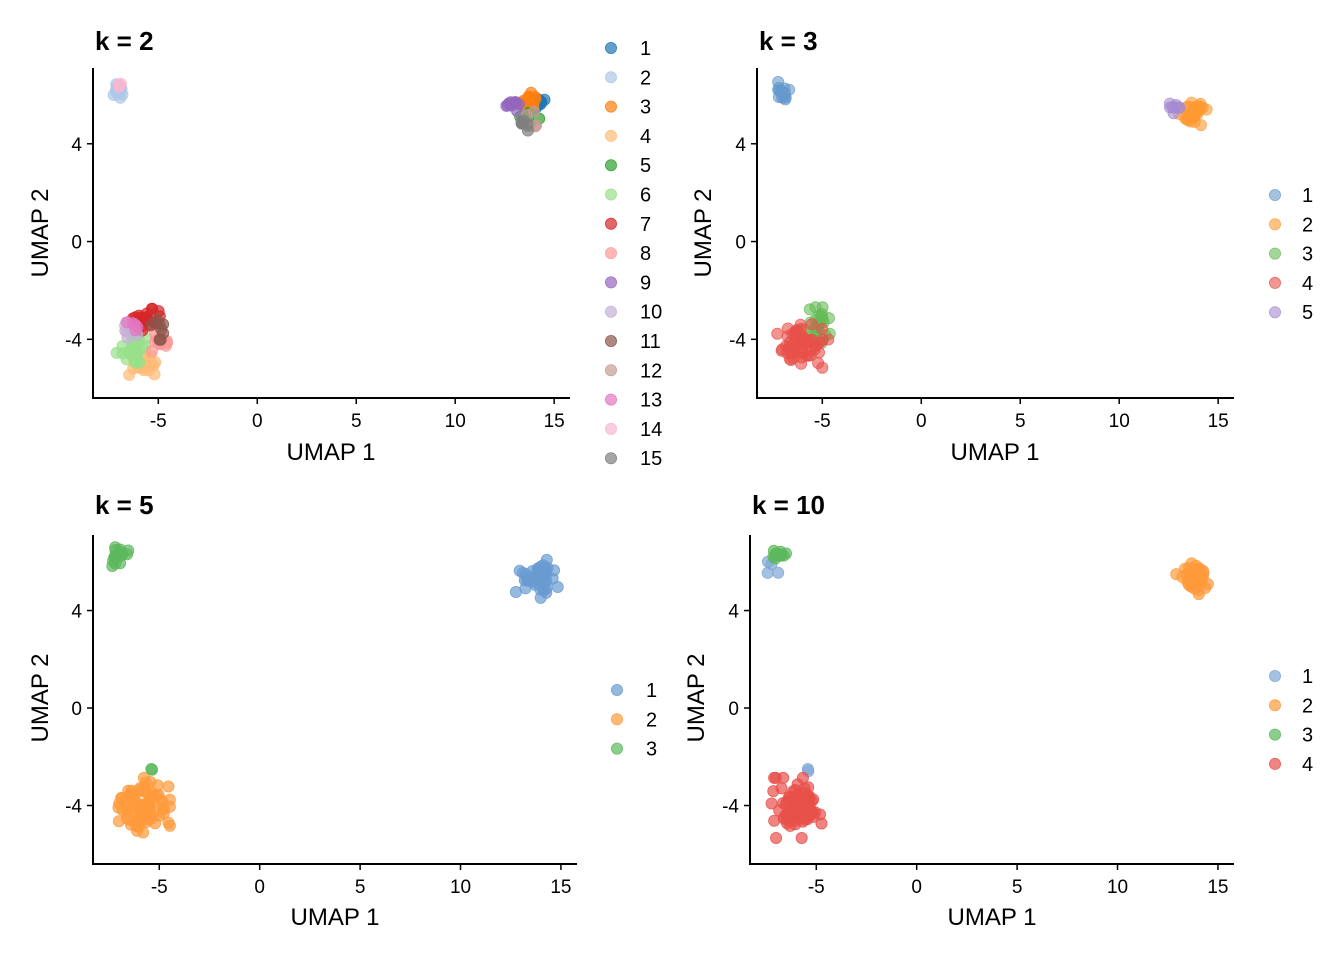 The width and height of the screenshot is (1344, 965). I want to click on panel-title: k = 5, so click(124, 505).